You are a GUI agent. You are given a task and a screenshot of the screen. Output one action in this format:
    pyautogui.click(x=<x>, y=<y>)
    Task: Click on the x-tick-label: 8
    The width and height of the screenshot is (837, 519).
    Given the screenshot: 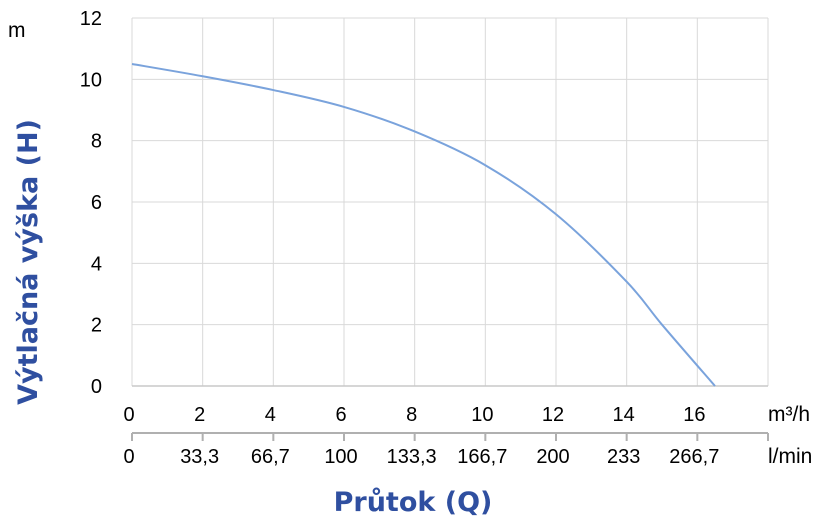 What is the action you would take?
    pyautogui.click(x=411, y=415)
    